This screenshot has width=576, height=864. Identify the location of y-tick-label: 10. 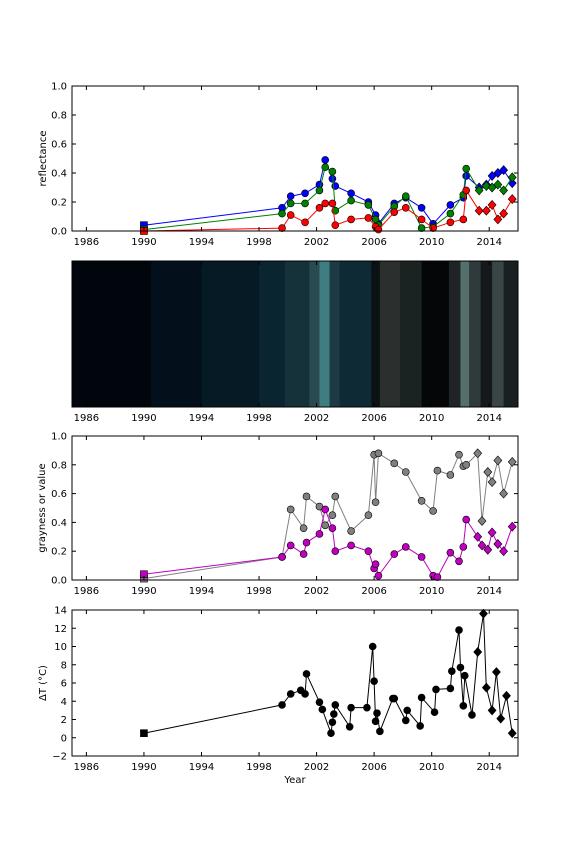
(60, 647).